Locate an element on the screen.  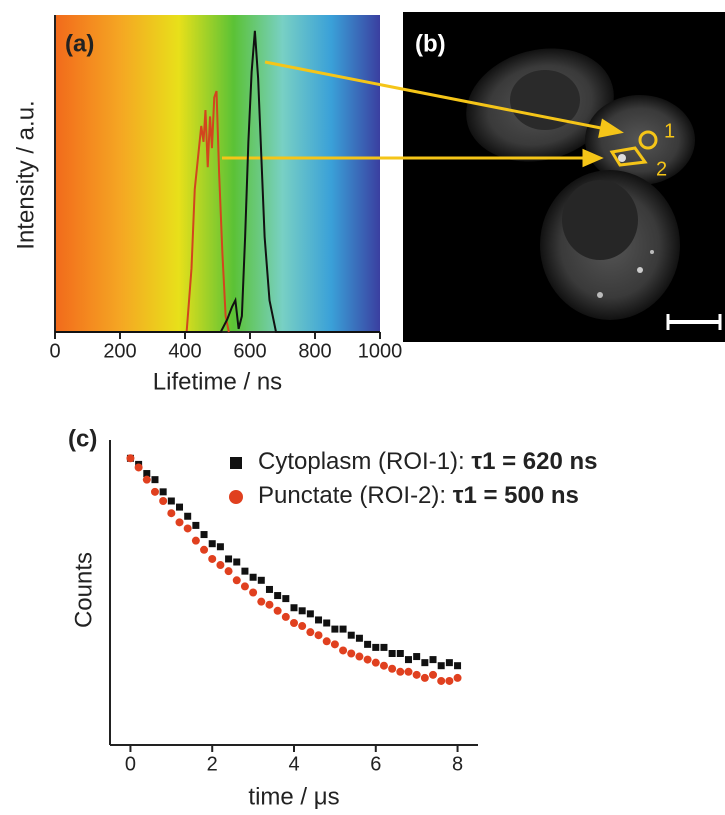
roi-label: 2 is located at coordinates (661, 169).